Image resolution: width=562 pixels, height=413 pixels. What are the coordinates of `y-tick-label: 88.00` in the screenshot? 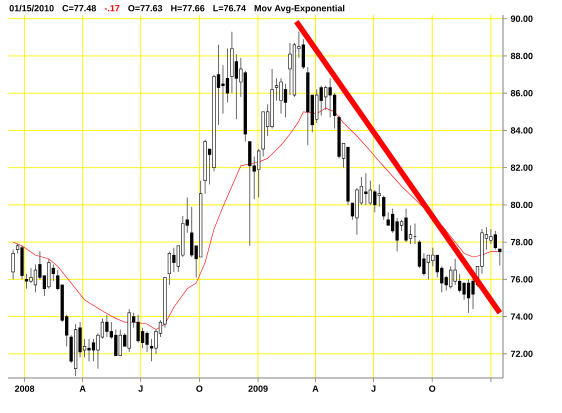 It's located at (521, 56).